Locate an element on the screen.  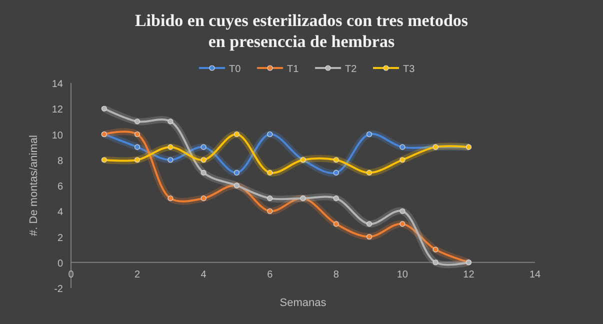
x-tick-label: 0 is located at coordinates (71, 274).